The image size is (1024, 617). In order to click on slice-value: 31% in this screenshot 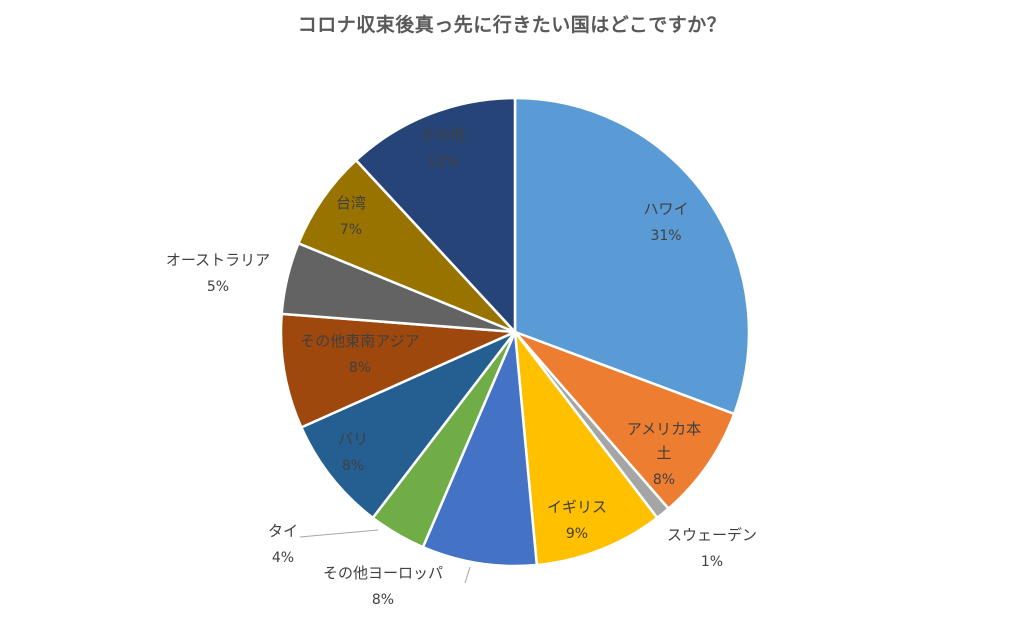, I will do `click(665, 236)`.